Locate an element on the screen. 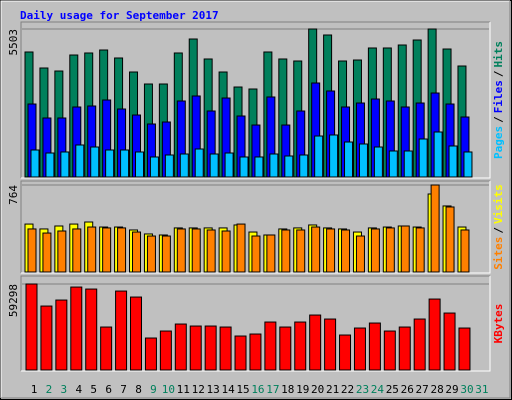 The width and height of the screenshot is (512, 400). x-tick-label: 2 is located at coordinates (49, 389).